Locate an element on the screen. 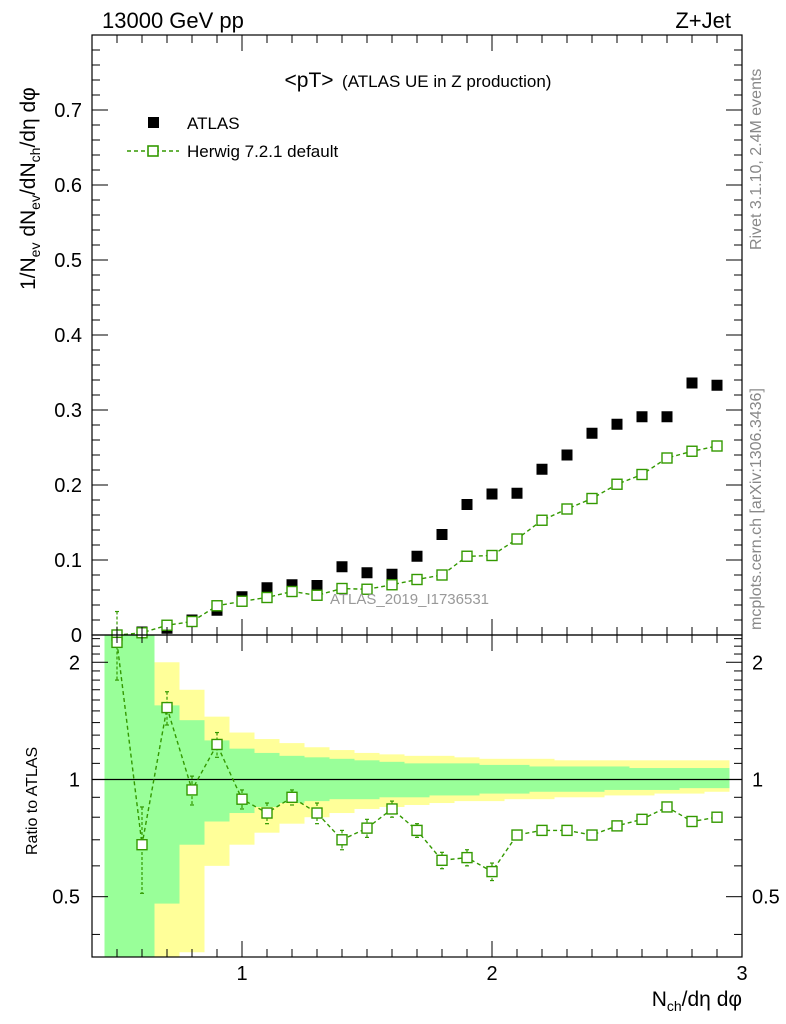  ratio-y-axis-label: Ratio to ATLAS is located at coordinates (32, 801).